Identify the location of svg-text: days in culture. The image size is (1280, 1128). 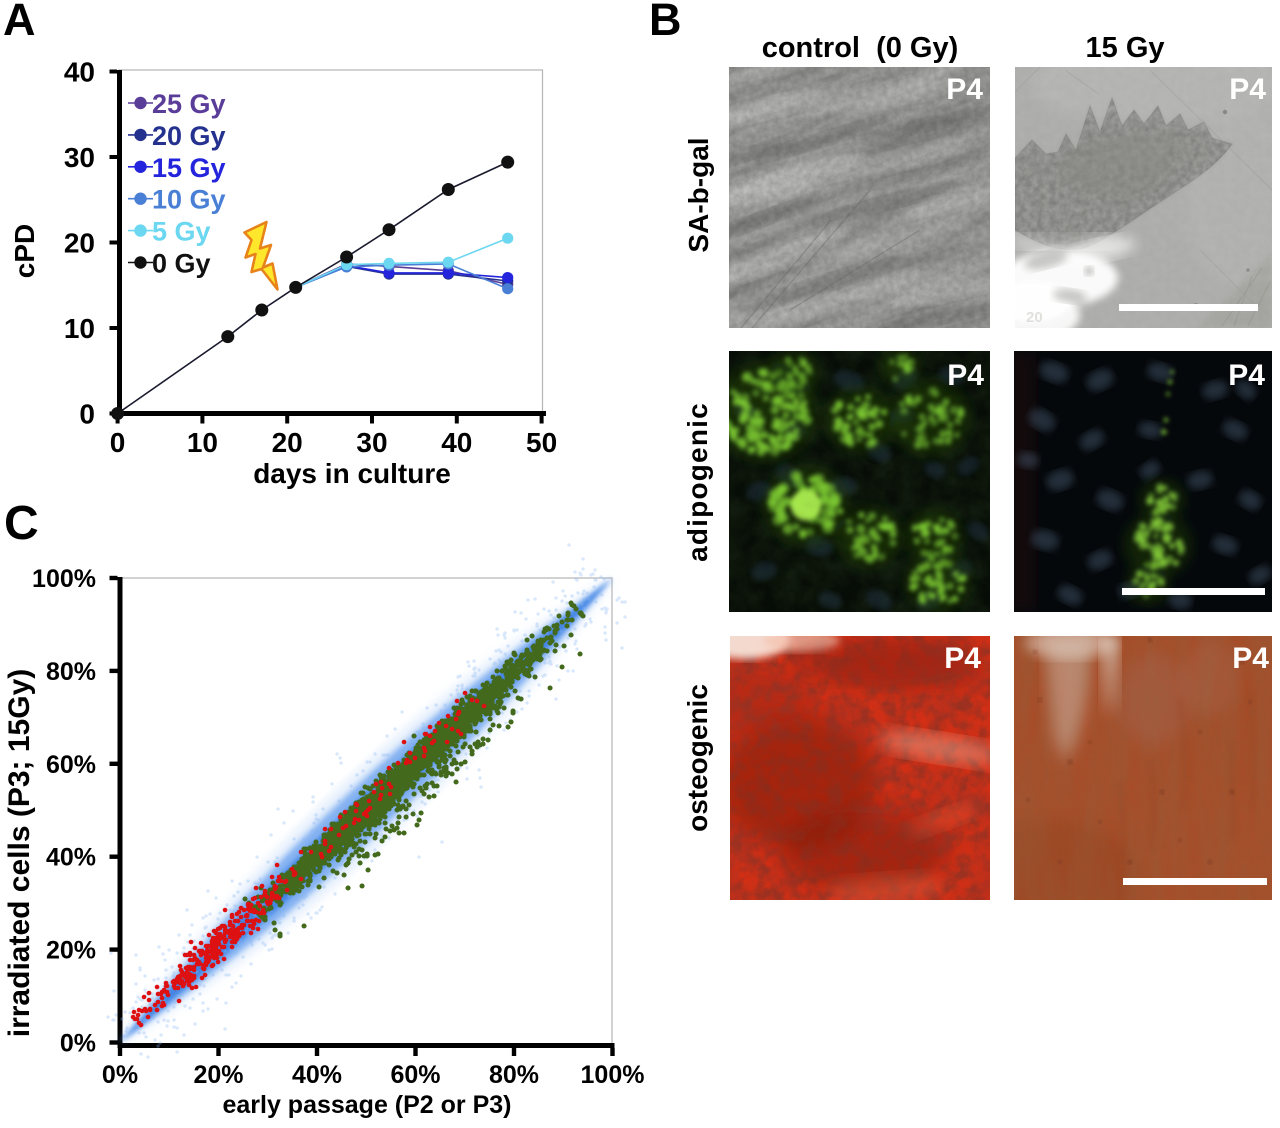
(352, 473).